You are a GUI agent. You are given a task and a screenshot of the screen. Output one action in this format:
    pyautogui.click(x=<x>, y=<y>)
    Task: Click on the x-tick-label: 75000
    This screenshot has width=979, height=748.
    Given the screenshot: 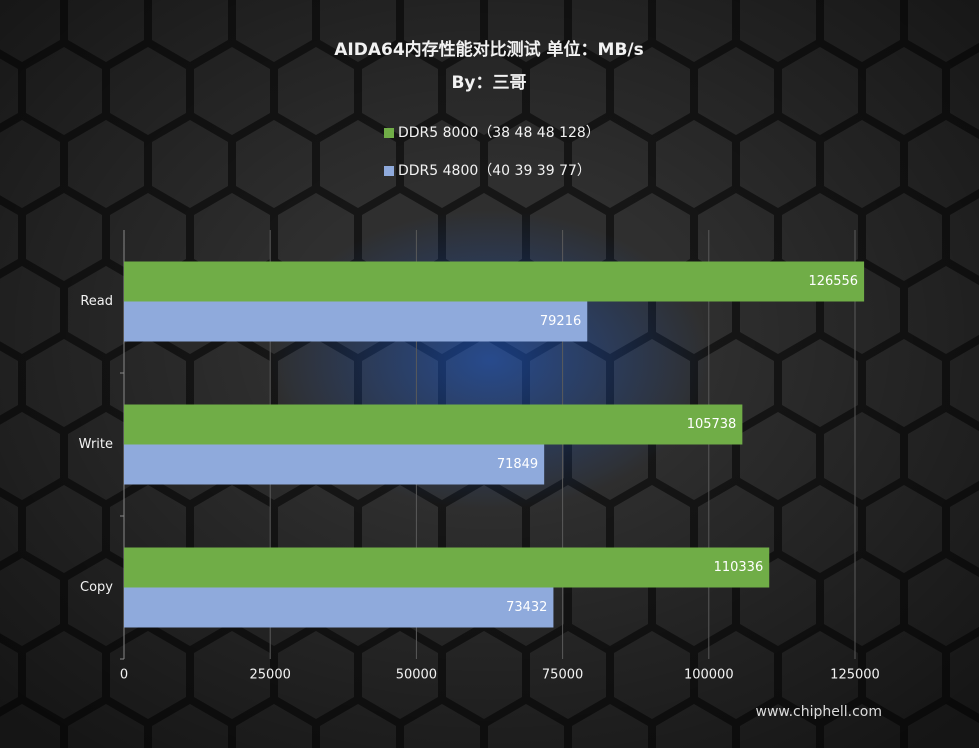 What is the action you would take?
    pyautogui.click(x=562, y=675)
    